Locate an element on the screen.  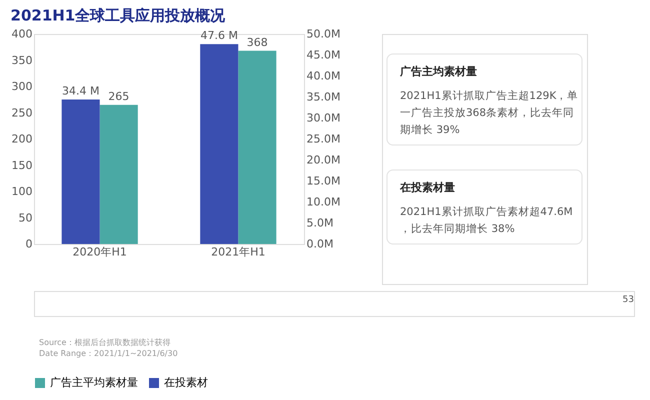
x-tick-label: 2021年H1 is located at coordinates (238, 252).